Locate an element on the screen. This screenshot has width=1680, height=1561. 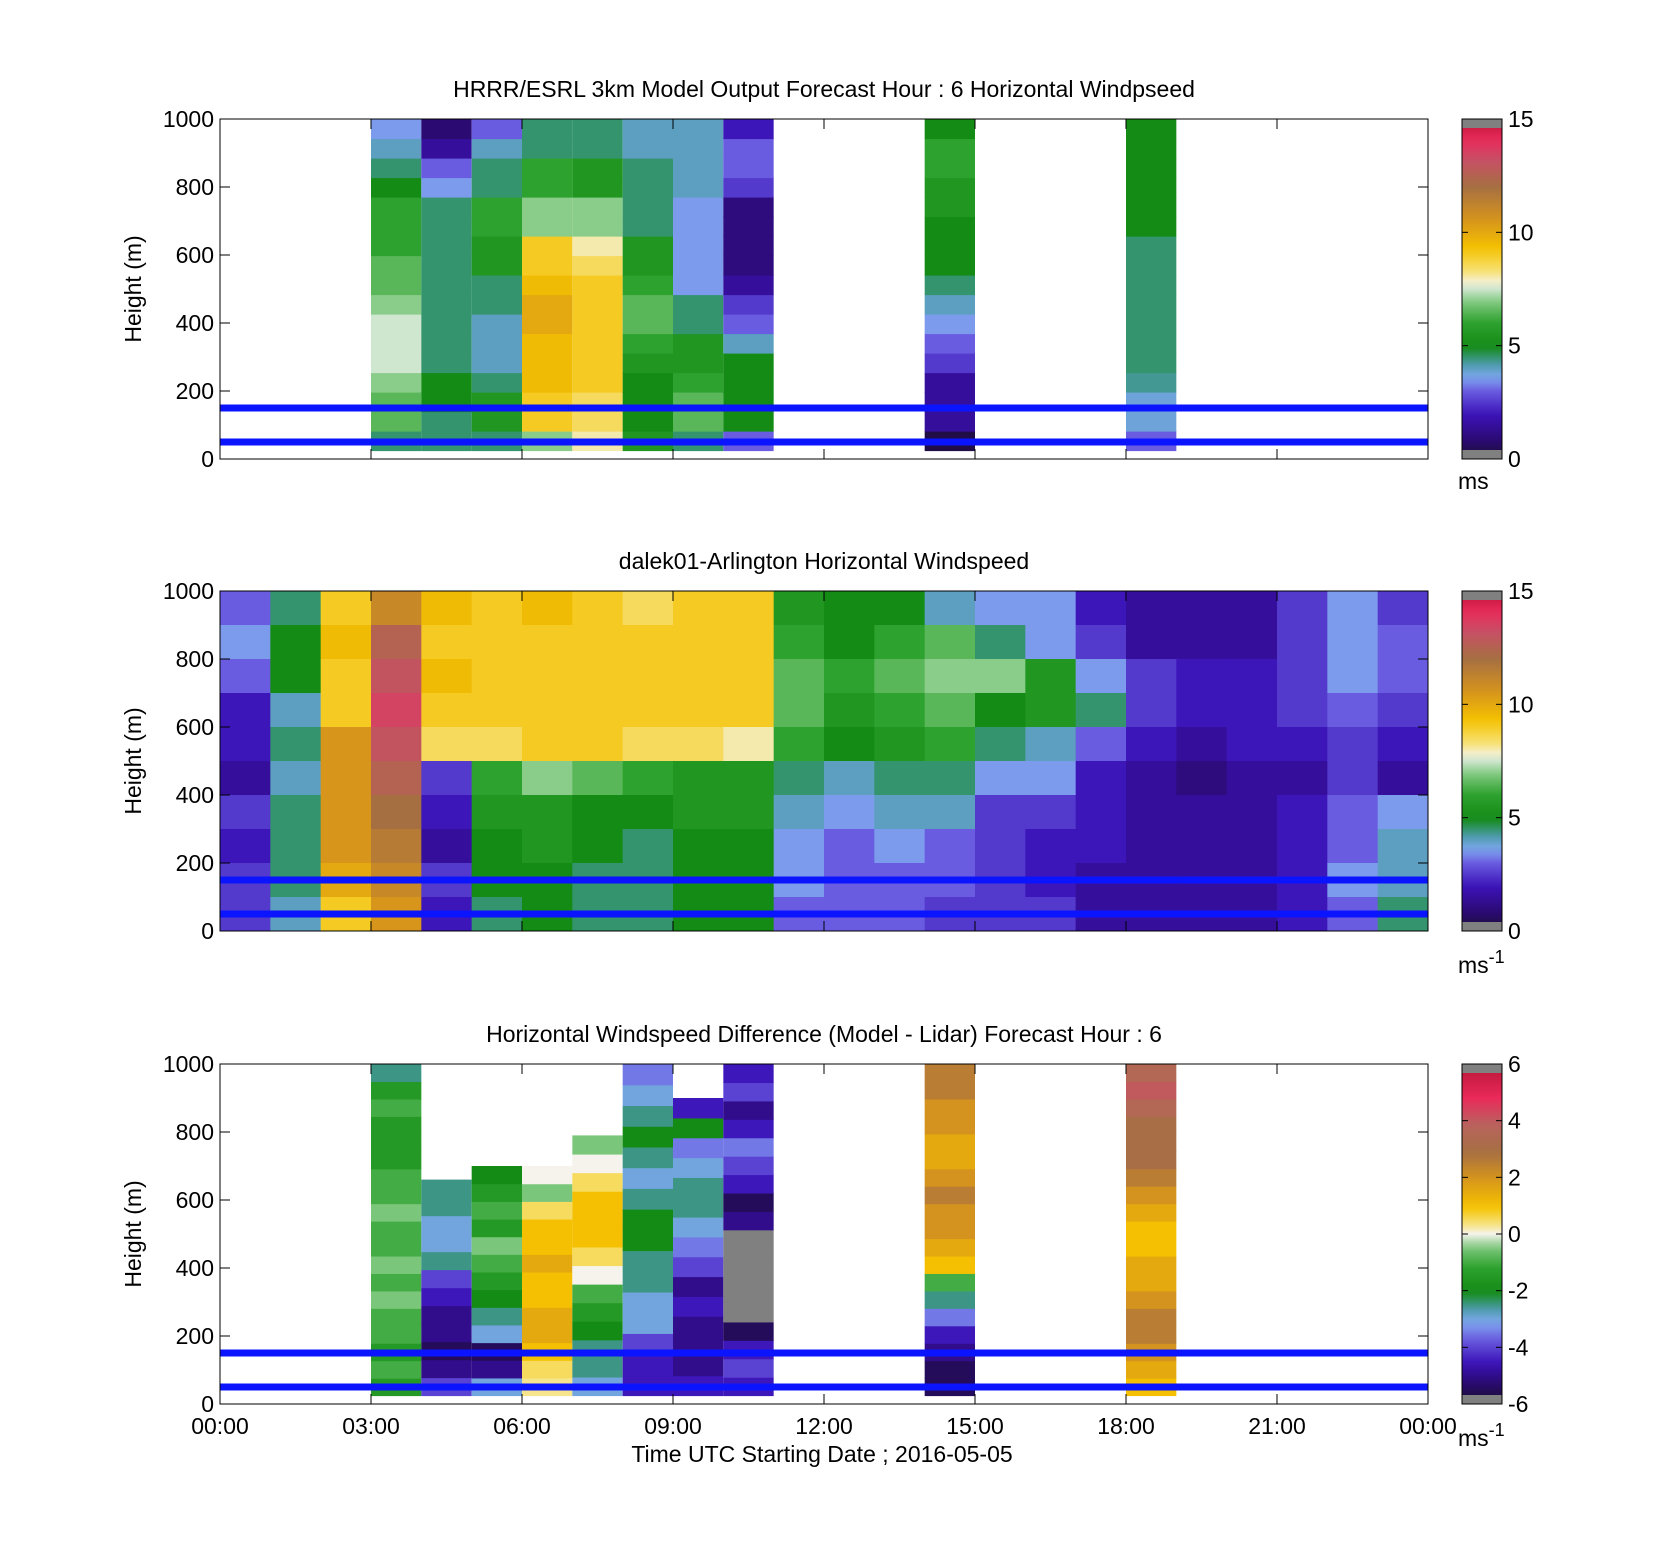
x-tick-label: 06:00 is located at coordinates (522, 1426).